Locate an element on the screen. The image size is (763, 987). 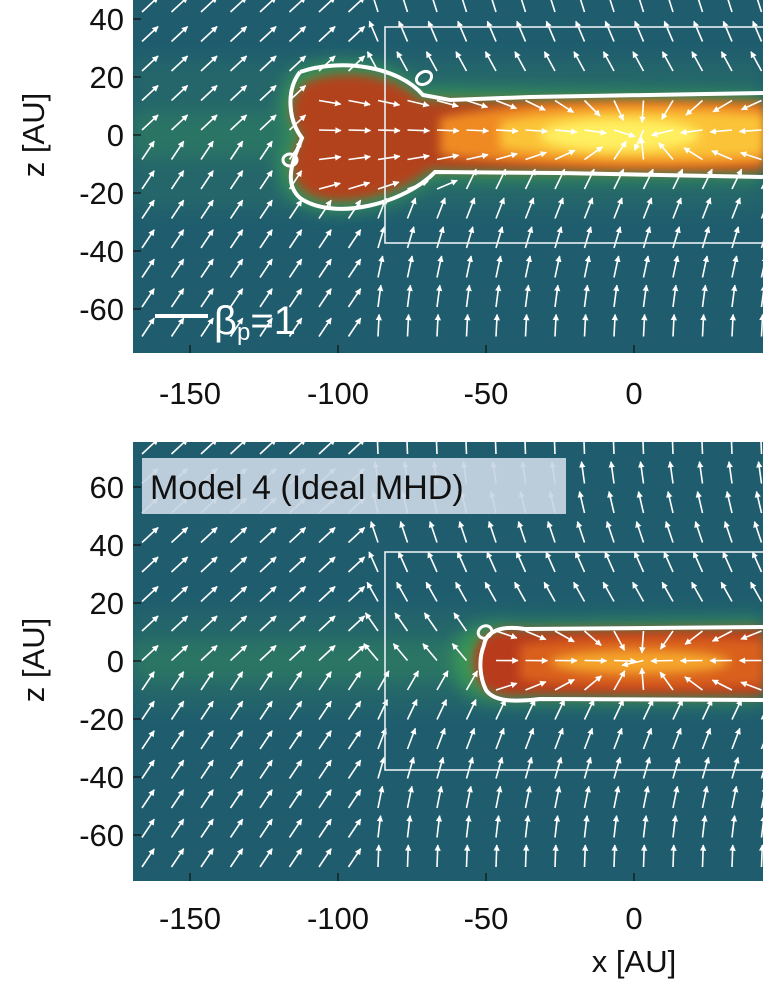
panel-top-contour is located at coordinates (525, 137).